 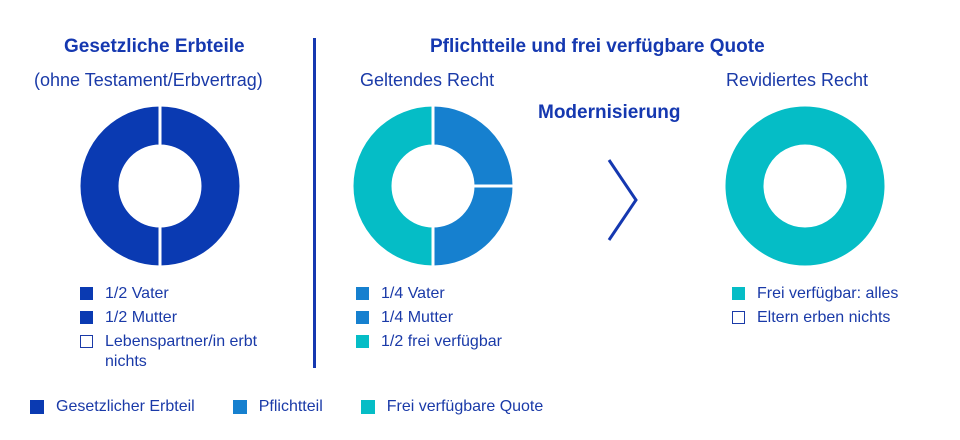 I want to click on donut-geltend, so click(x=433, y=186).